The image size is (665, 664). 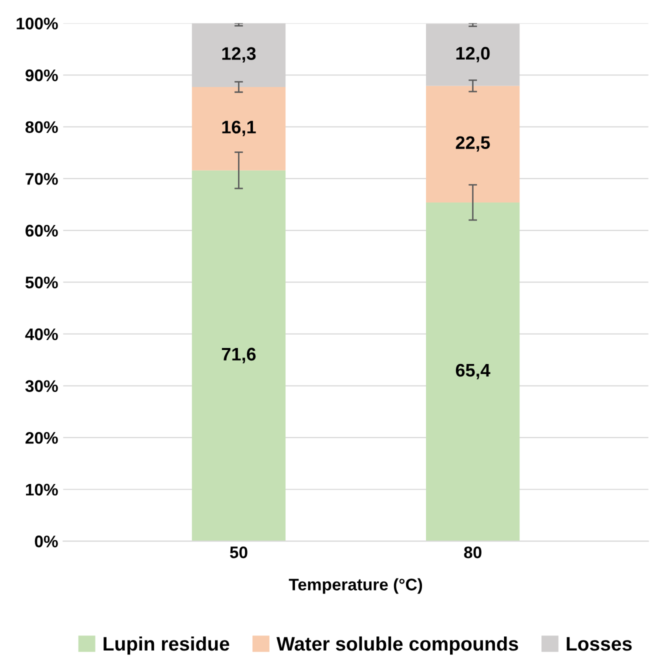 What do you see at coordinates (46, 542) in the screenshot?
I see `y-tick-label: 0%` at bounding box center [46, 542].